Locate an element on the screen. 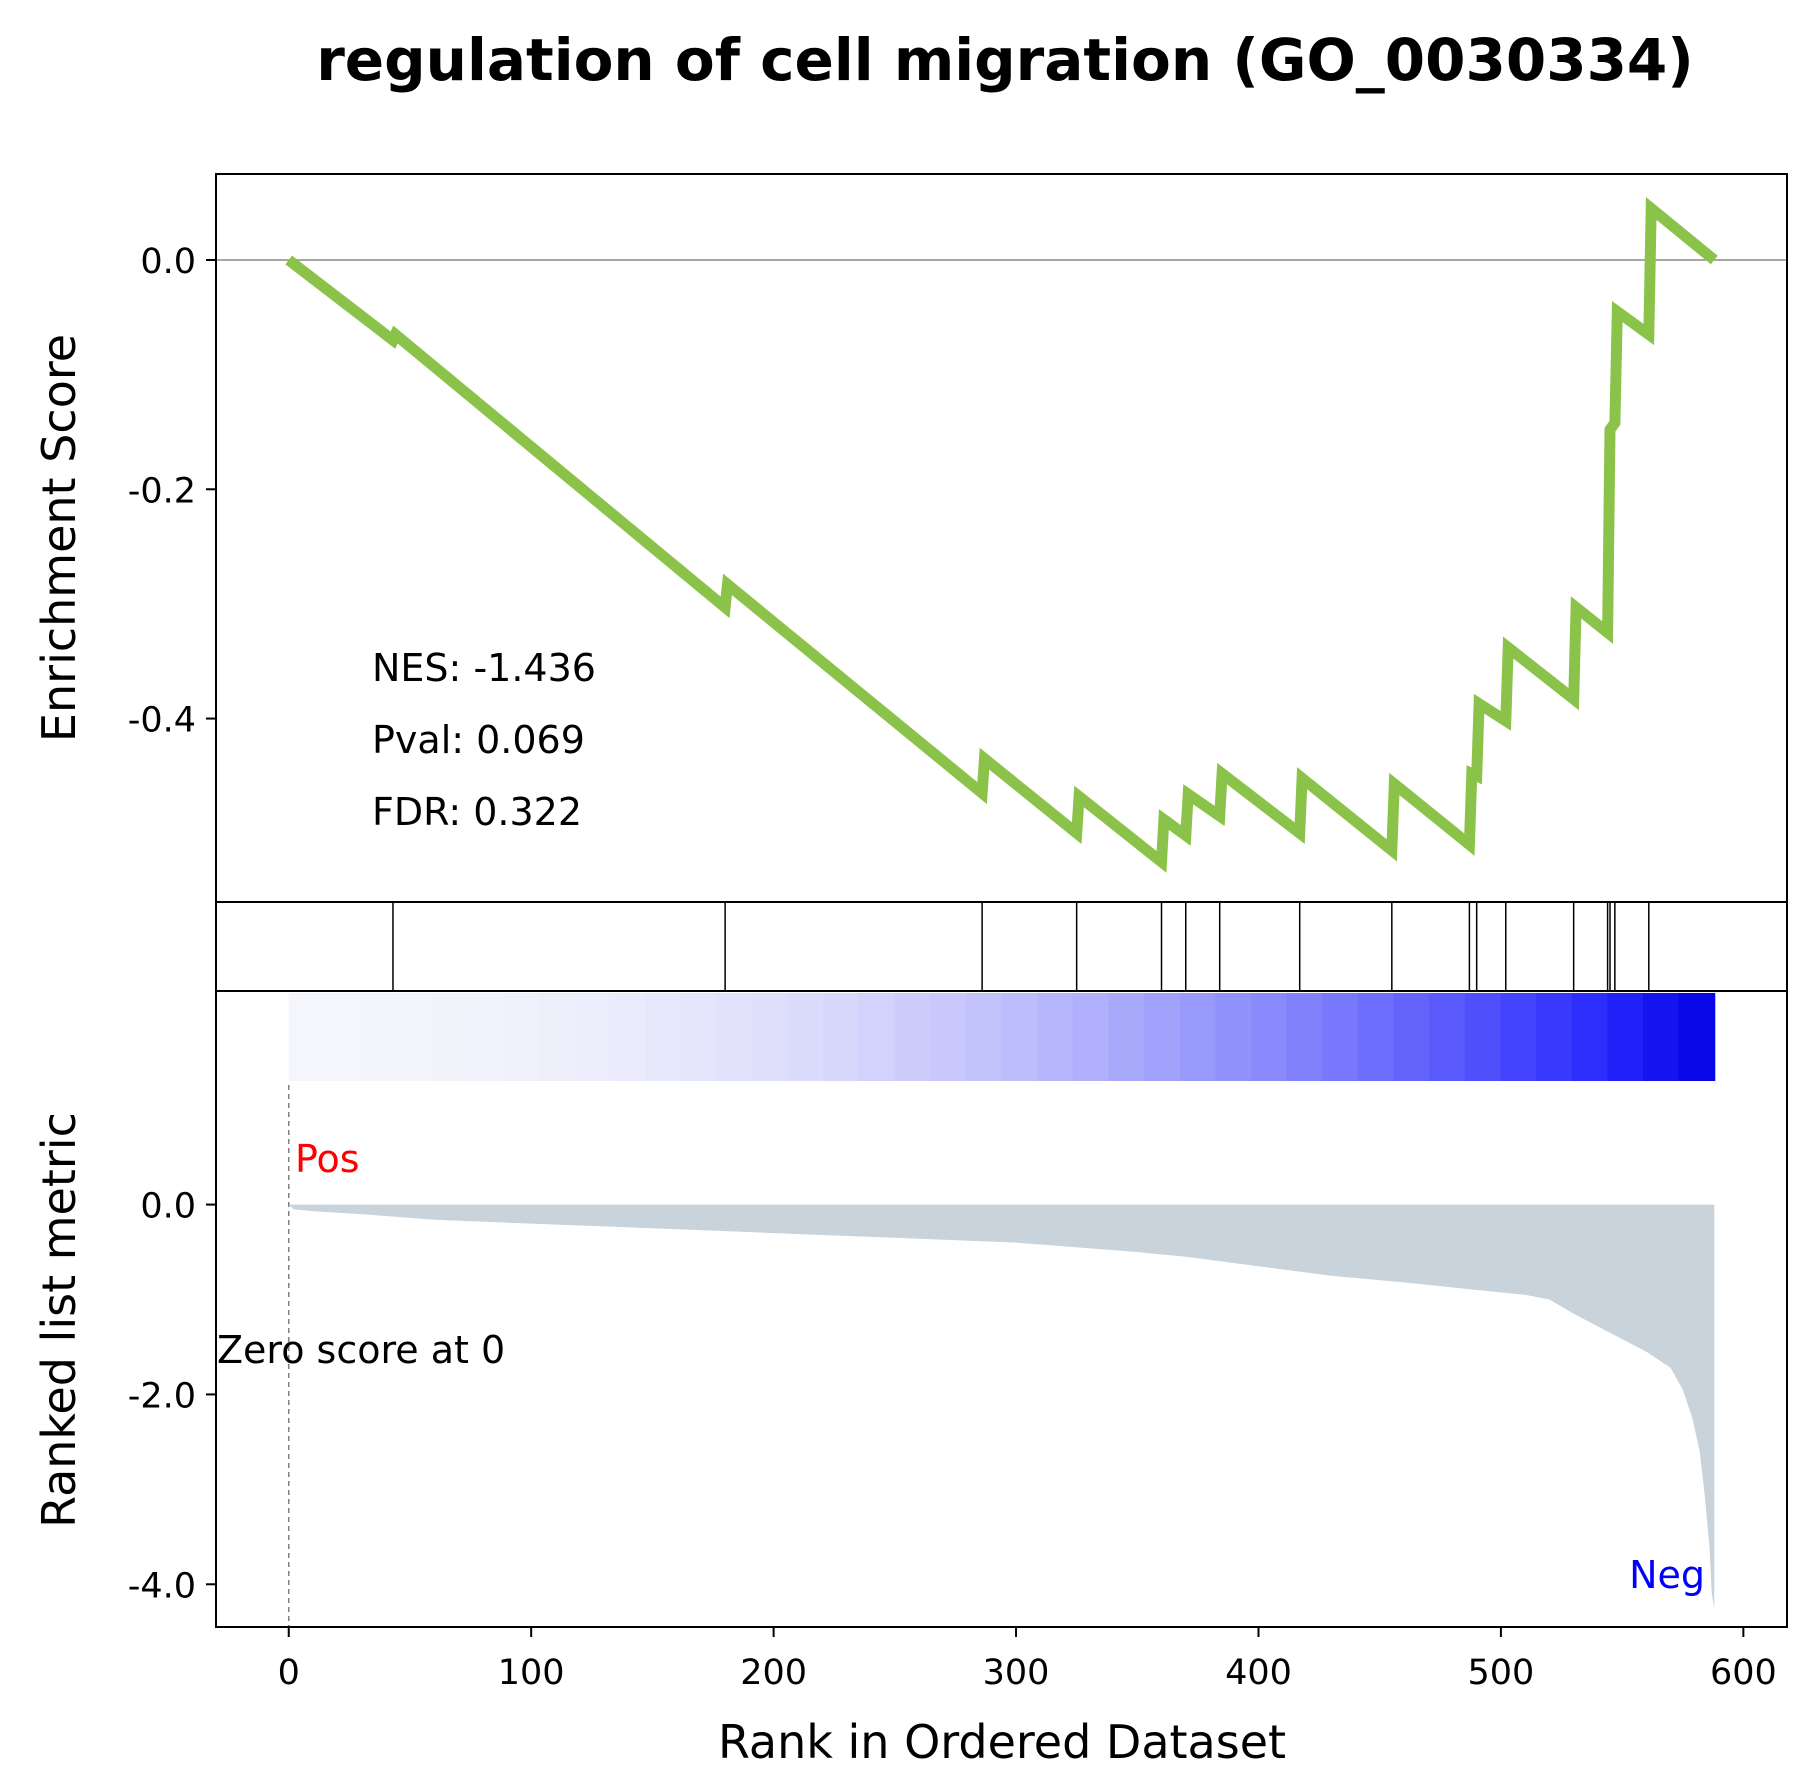  hits-frame is located at coordinates (1001, 946).